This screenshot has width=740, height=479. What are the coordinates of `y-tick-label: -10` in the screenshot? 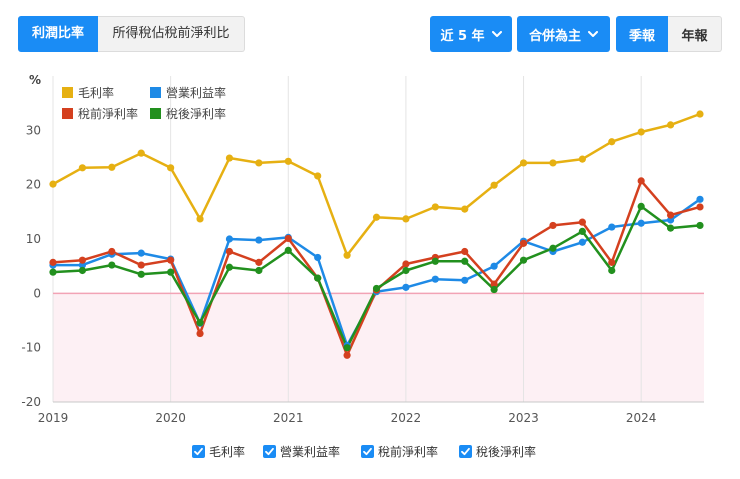 It's located at (31, 348).